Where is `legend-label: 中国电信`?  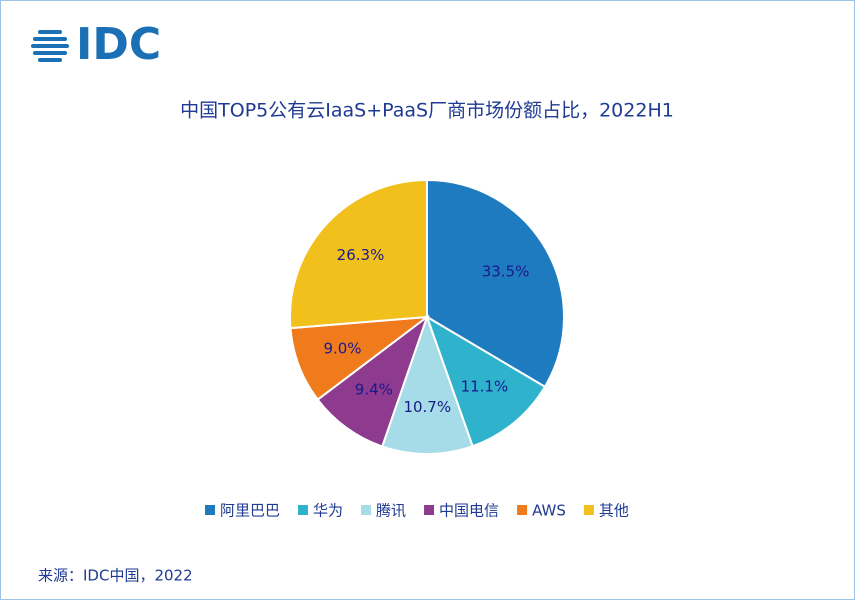
legend-label: 中国电信 is located at coordinates (469, 511).